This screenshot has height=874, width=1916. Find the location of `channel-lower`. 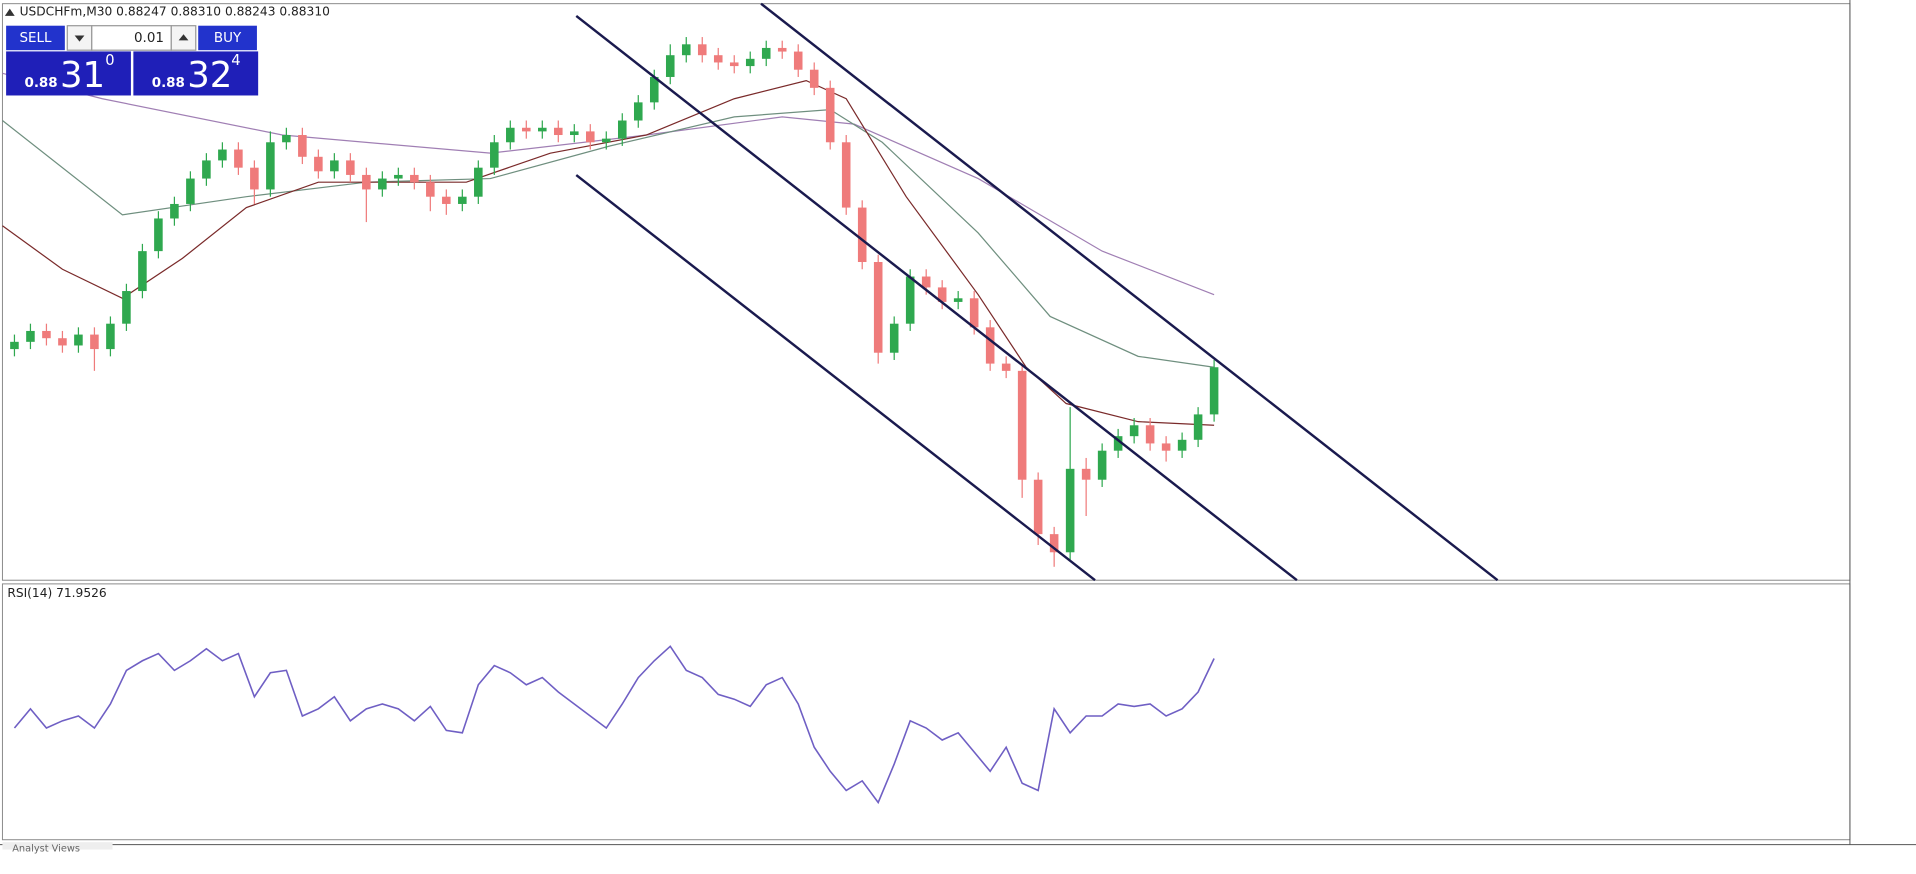

channel-lower is located at coordinates (835, 378).